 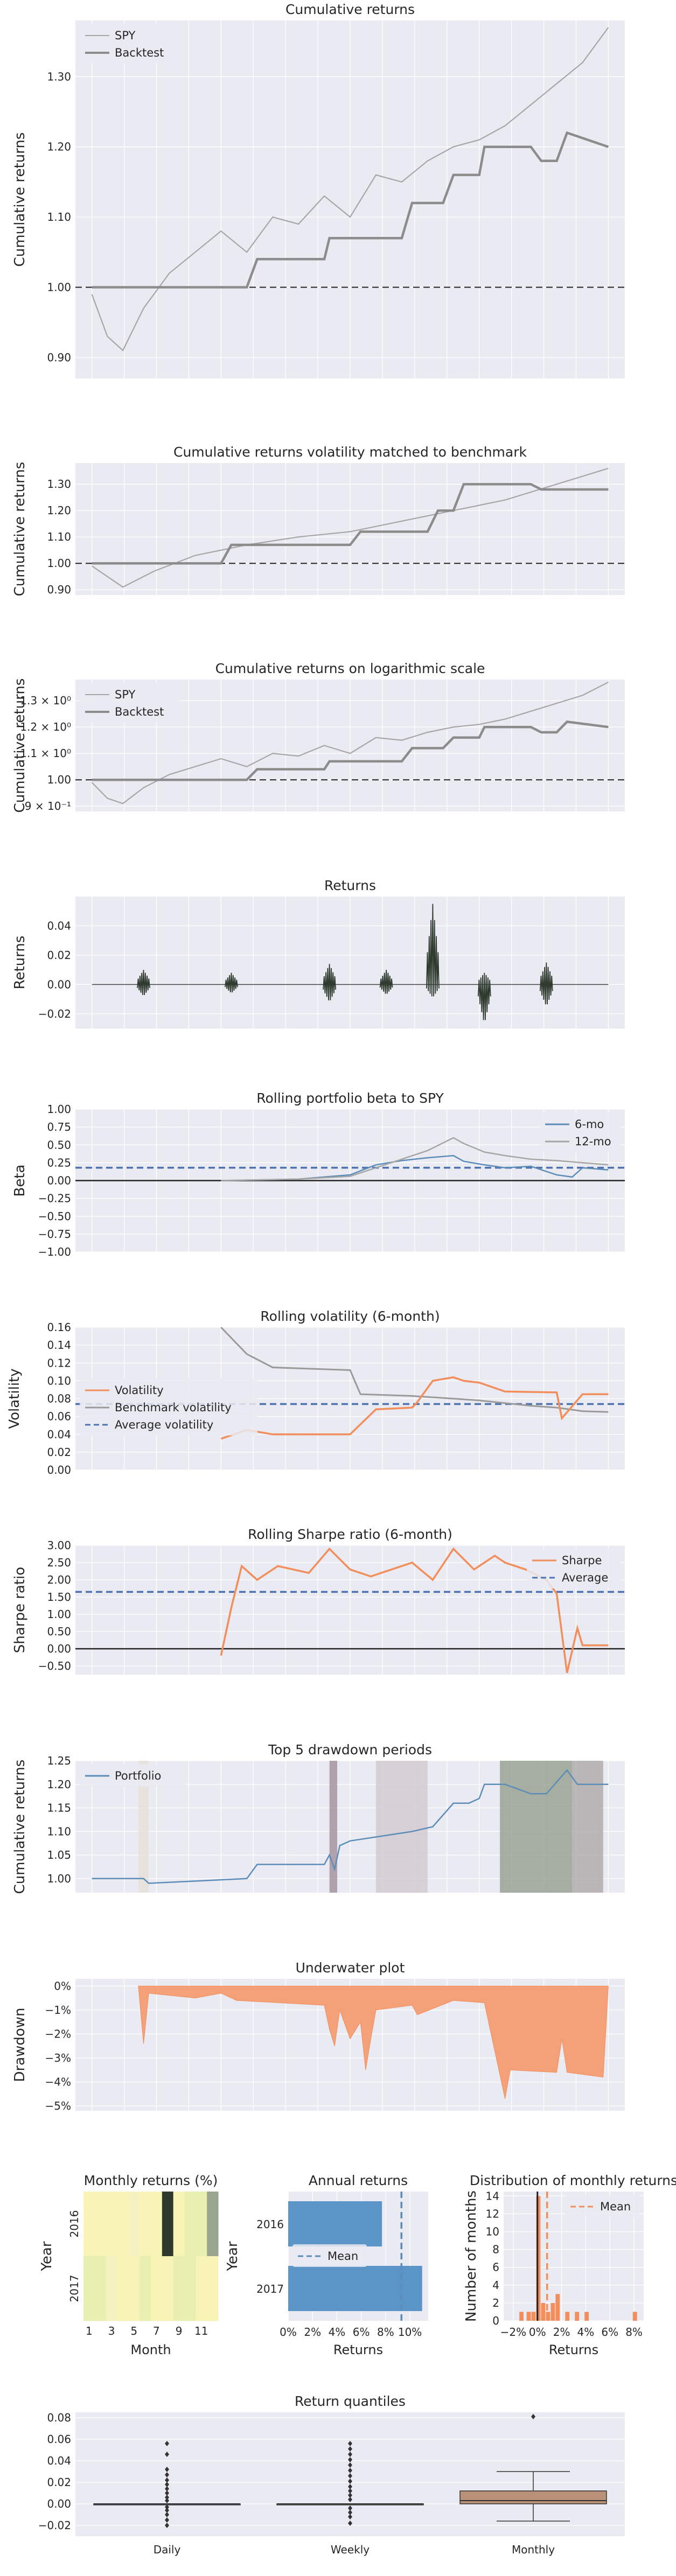 I want to click on annual-xtick: 2%, so click(x=312, y=2332).